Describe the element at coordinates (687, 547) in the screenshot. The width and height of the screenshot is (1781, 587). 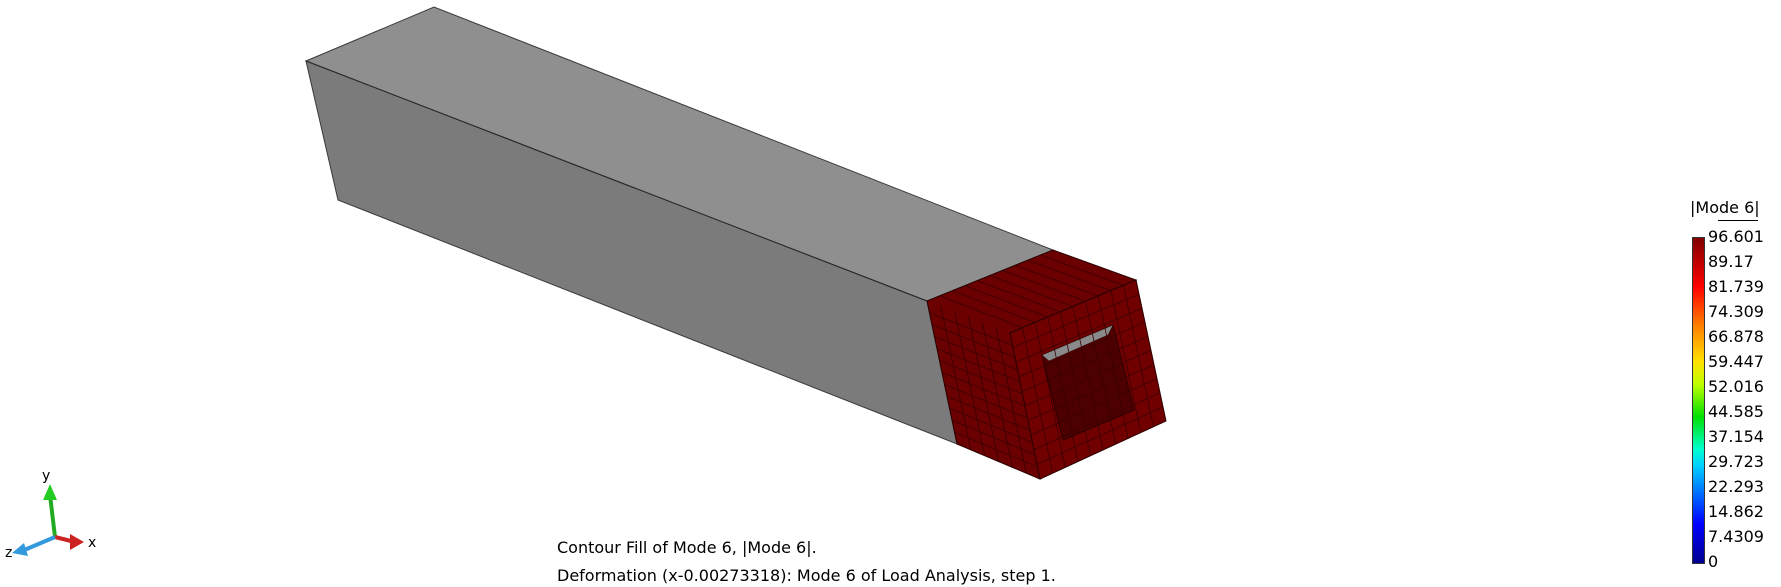
I see `caption-line-1: Contour Fill of Mode 6, |Mode 6|.` at that location.